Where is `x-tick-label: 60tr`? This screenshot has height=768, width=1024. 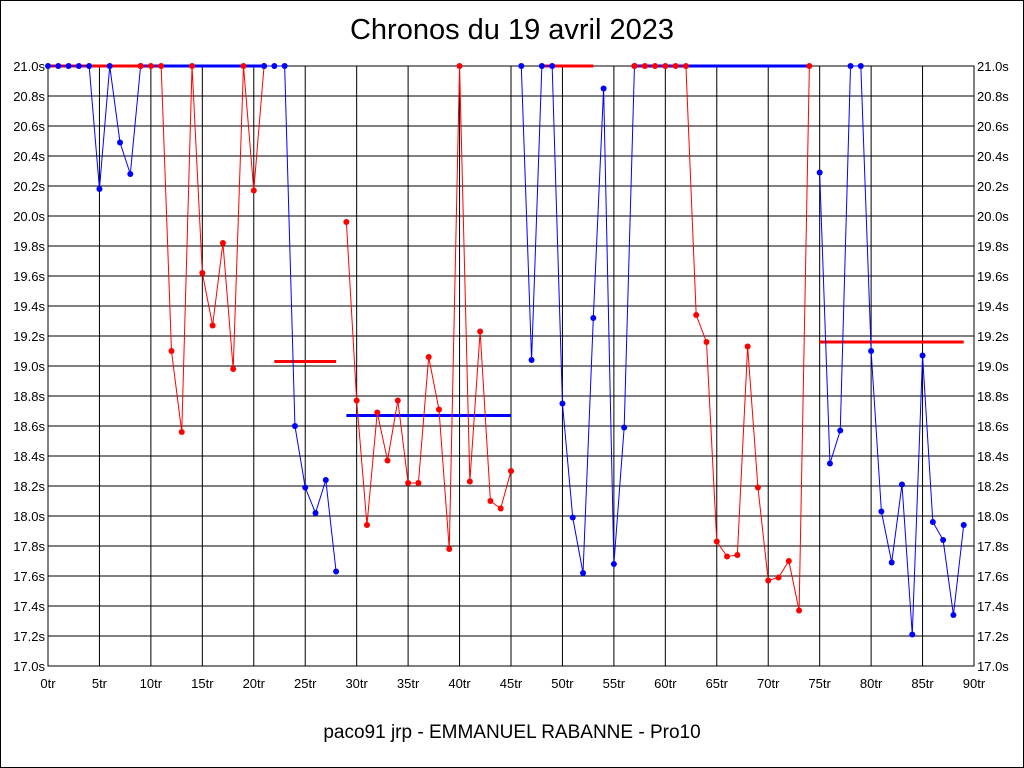 x-tick-label: 60tr is located at coordinates (665, 683).